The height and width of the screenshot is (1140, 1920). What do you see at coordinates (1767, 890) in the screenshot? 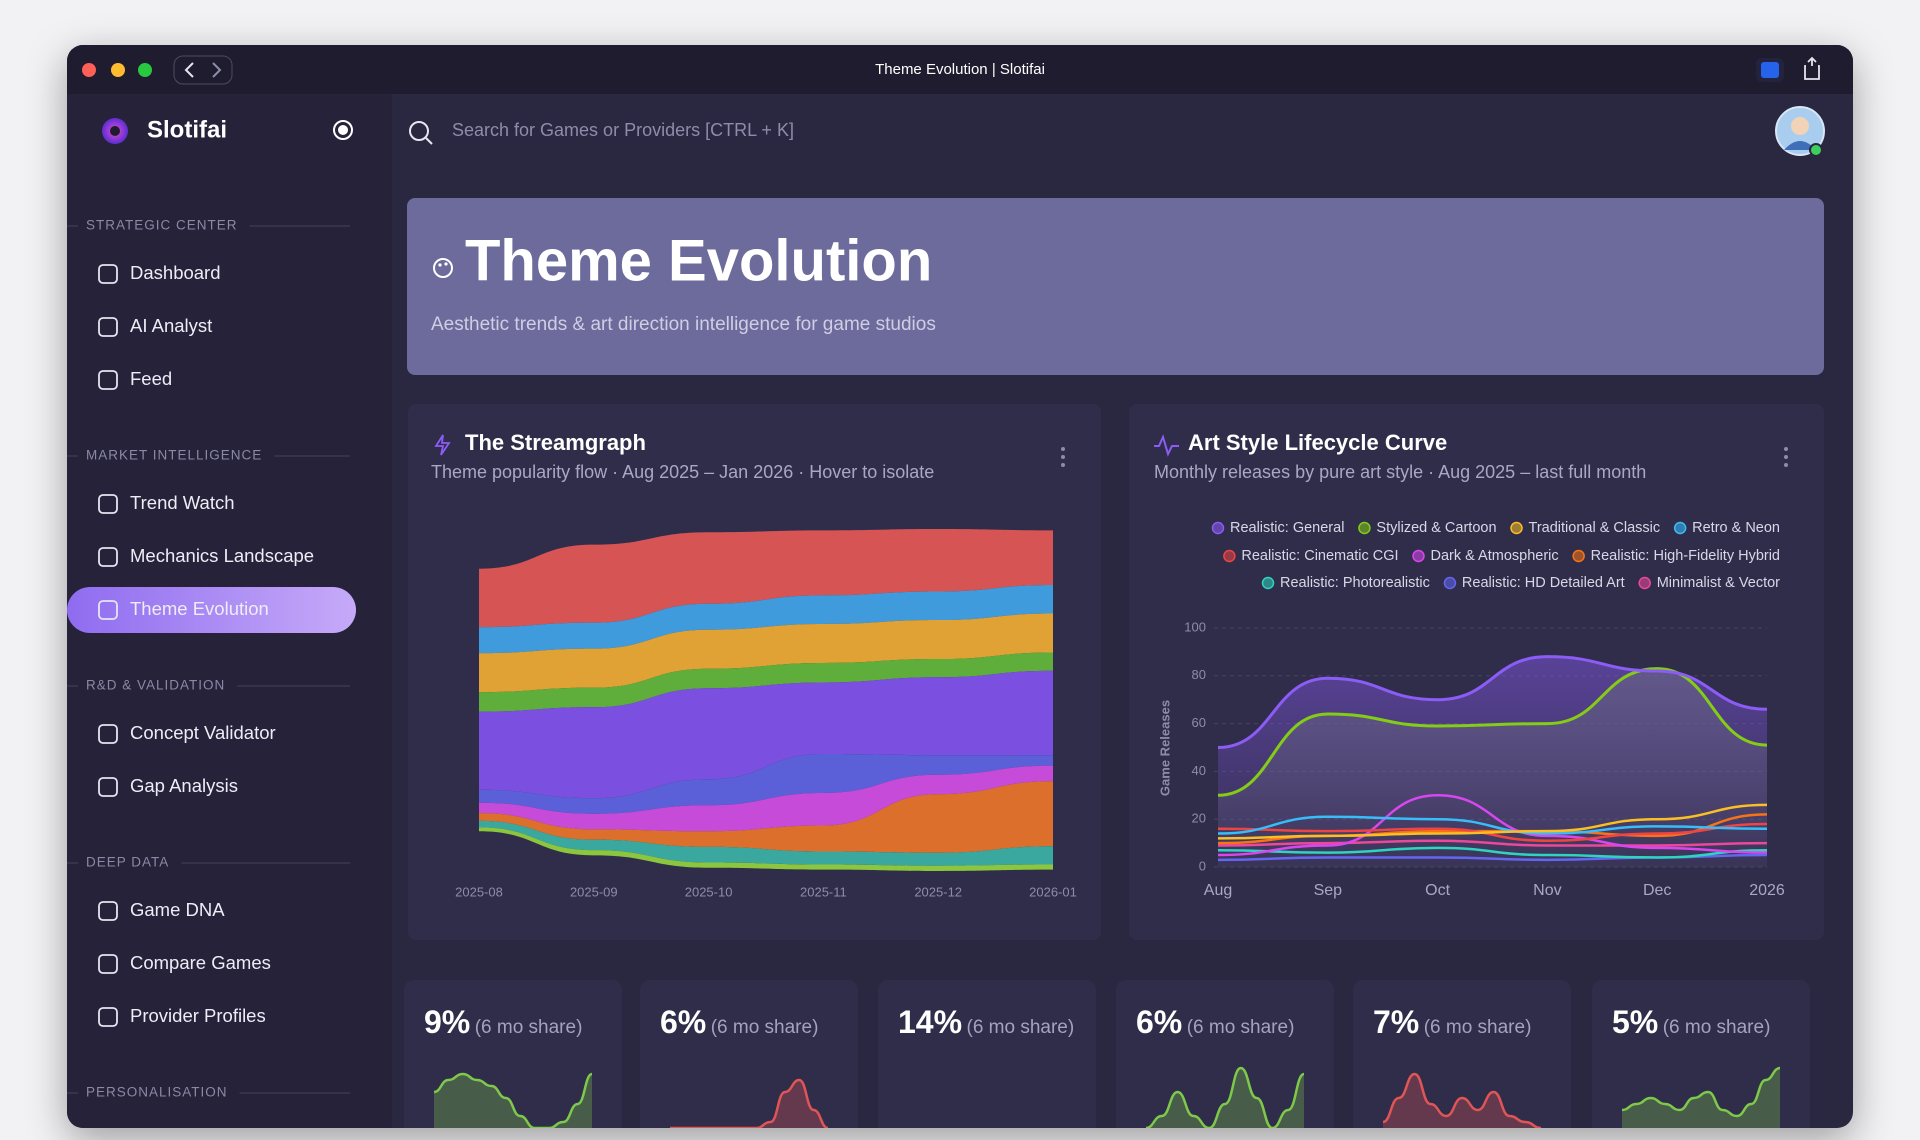
I see `x-tick-label: 2026` at bounding box center [1767, 890].